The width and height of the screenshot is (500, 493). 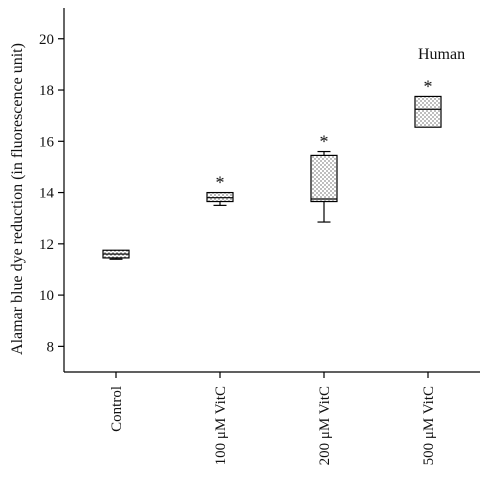 What do you see at coordinates (117, 409) in the screenshot?
I see `x-tick-label: Control` at bounding box center [117, 409].